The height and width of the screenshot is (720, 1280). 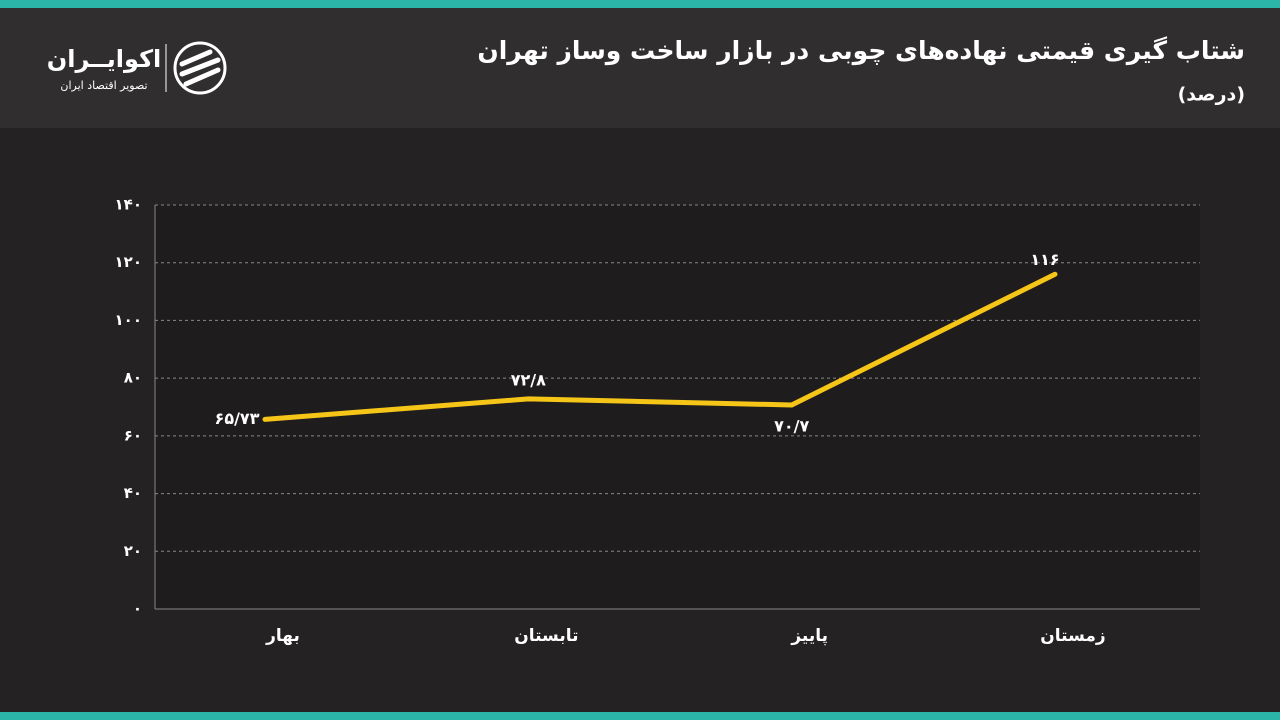 I want to click on y-tick-label: ۱۰۰, so click(x=128, y=320).